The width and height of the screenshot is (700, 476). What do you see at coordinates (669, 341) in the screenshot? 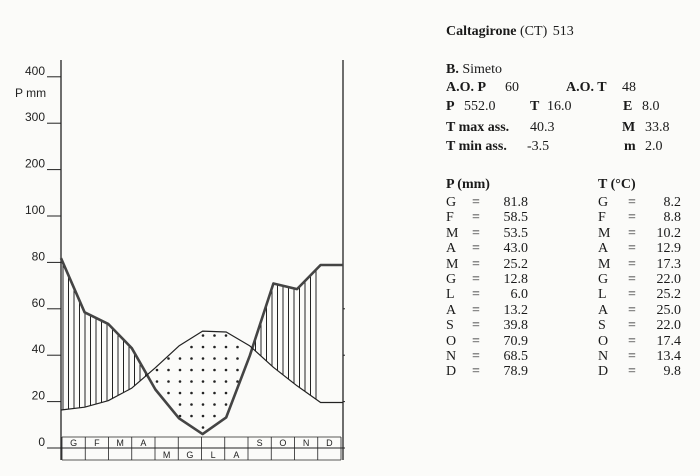
I see `temp-value: 17.4` at bounding box center [669, 341].